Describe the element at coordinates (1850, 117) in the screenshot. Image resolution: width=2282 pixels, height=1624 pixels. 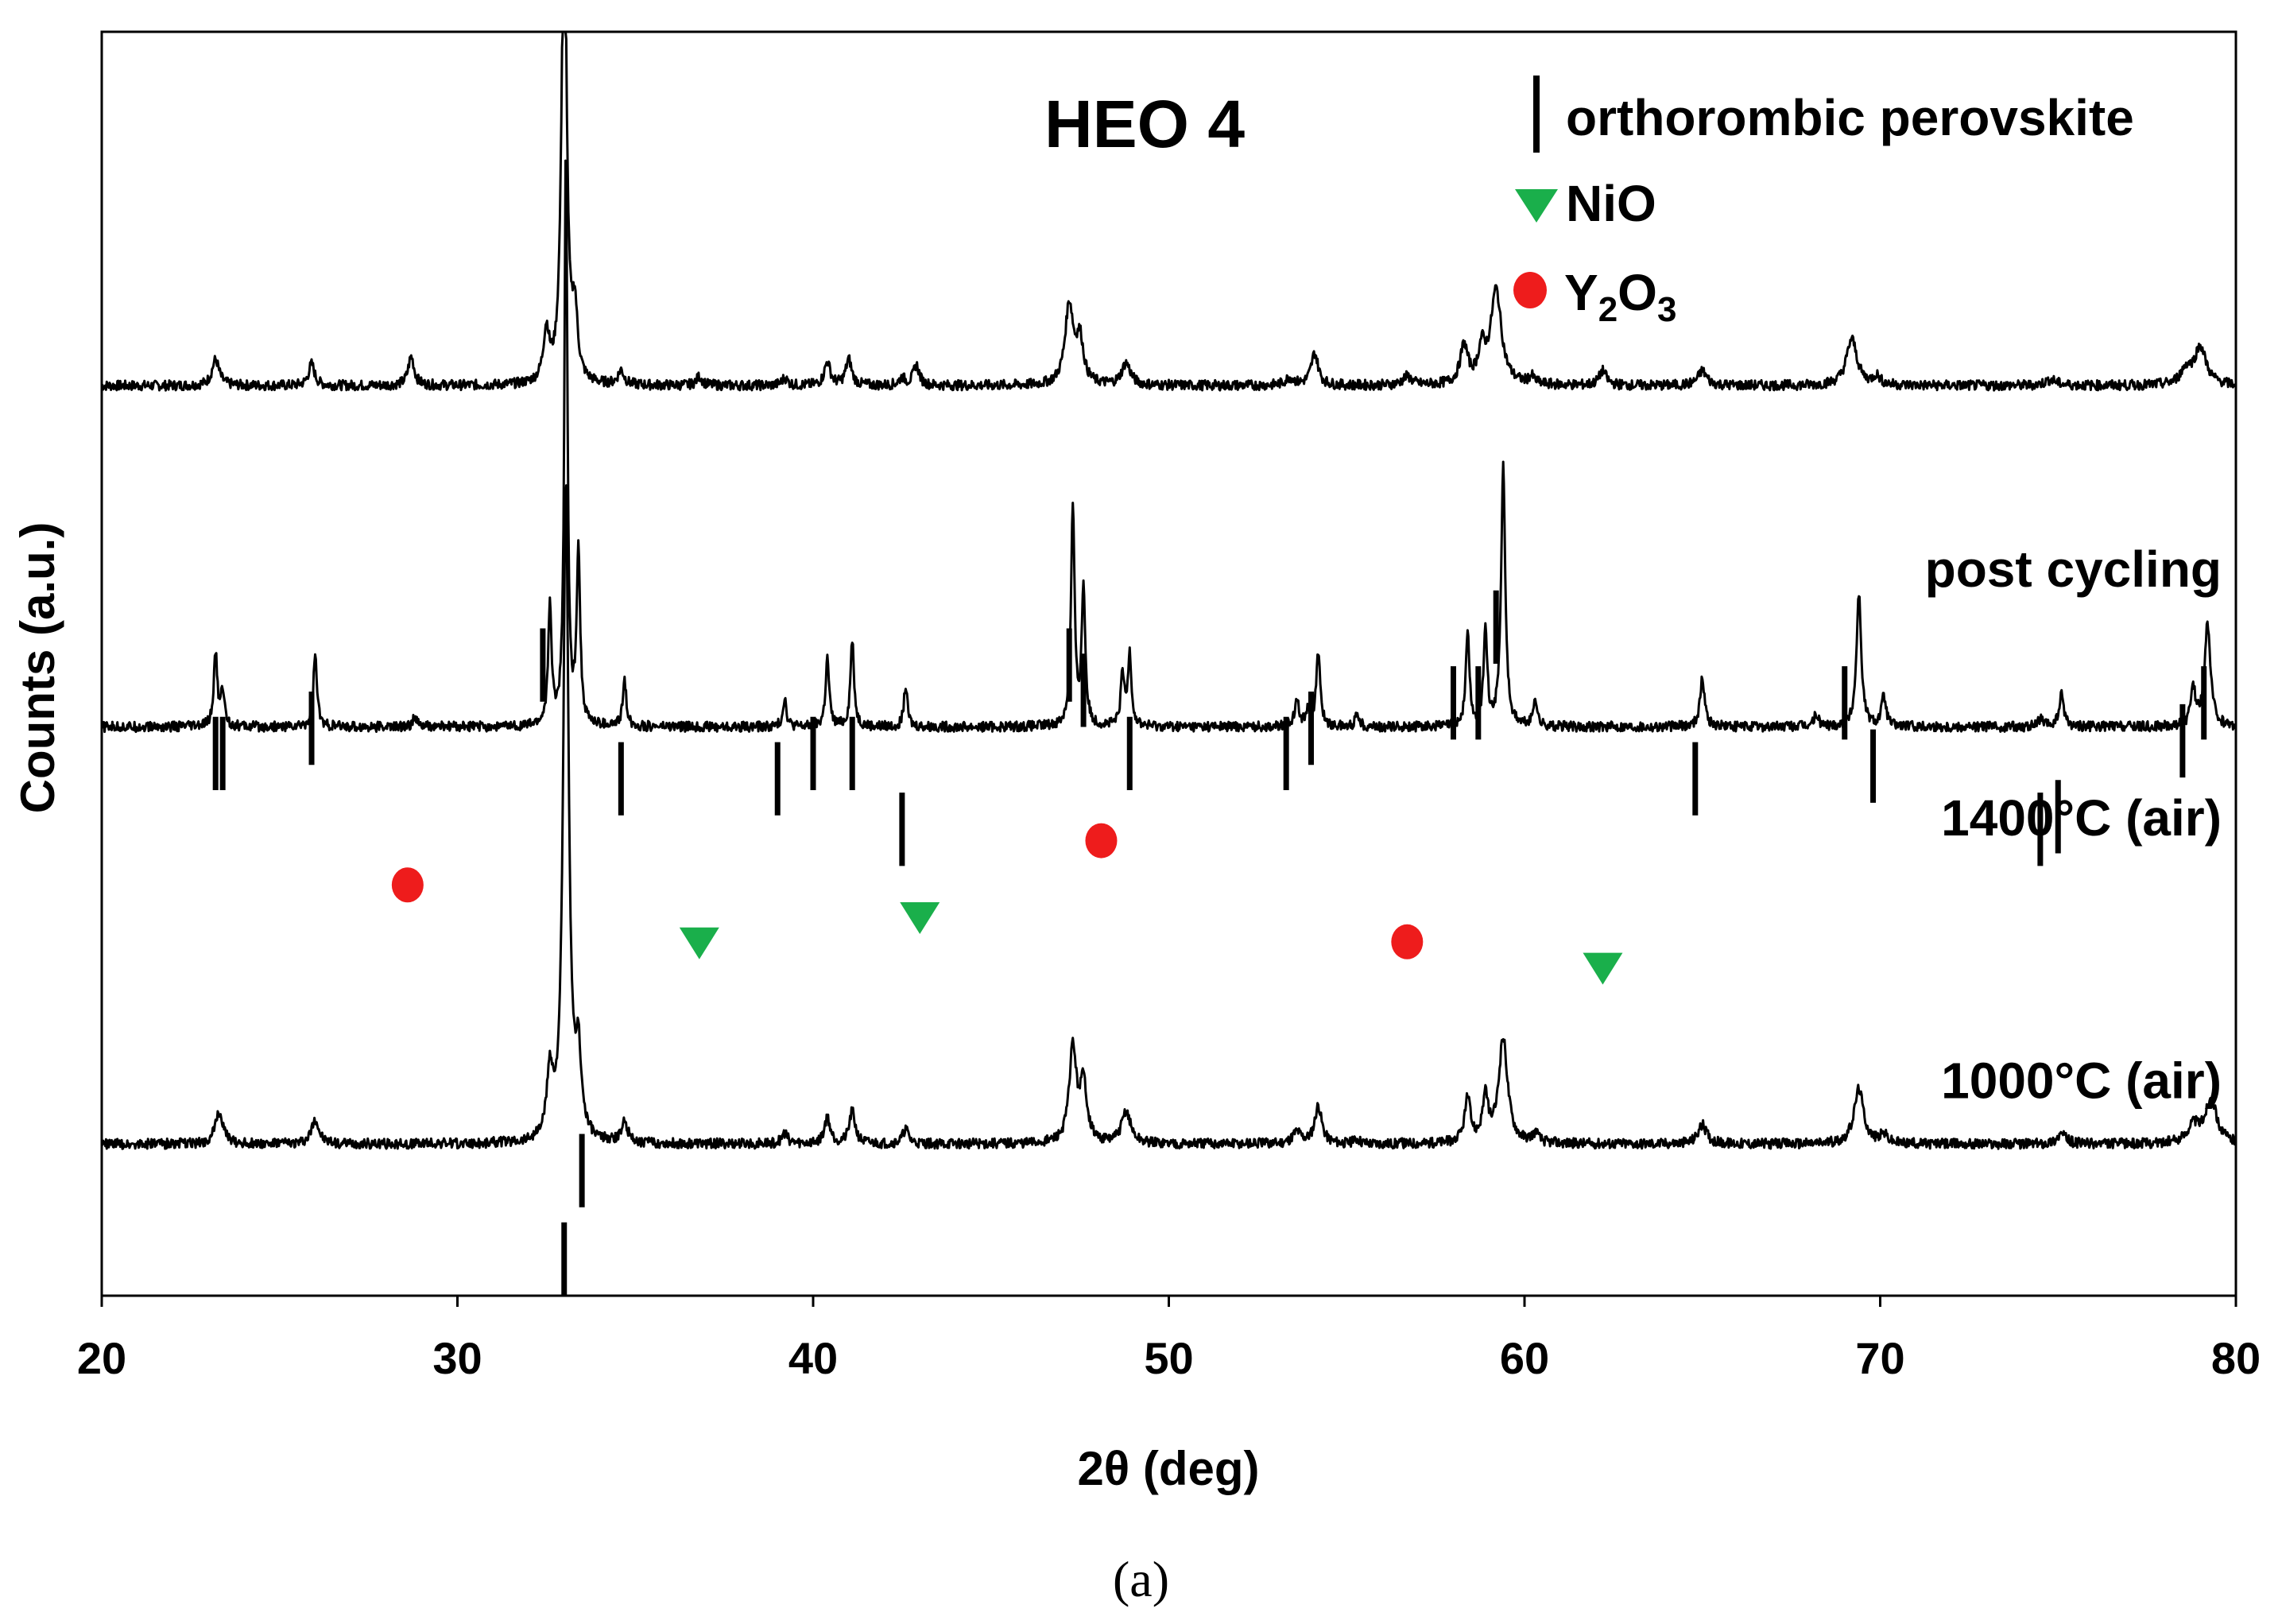
I see `legend-perovskite-label: orthorombic perovskite` at that location.